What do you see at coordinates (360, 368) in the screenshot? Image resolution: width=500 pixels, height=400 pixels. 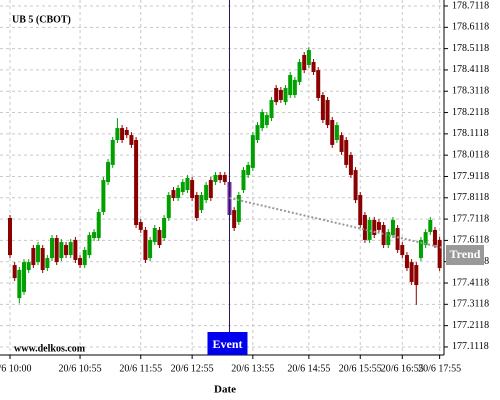 I see `x-tick-label: 20/6 15:55` at bounding box center [360, 368].